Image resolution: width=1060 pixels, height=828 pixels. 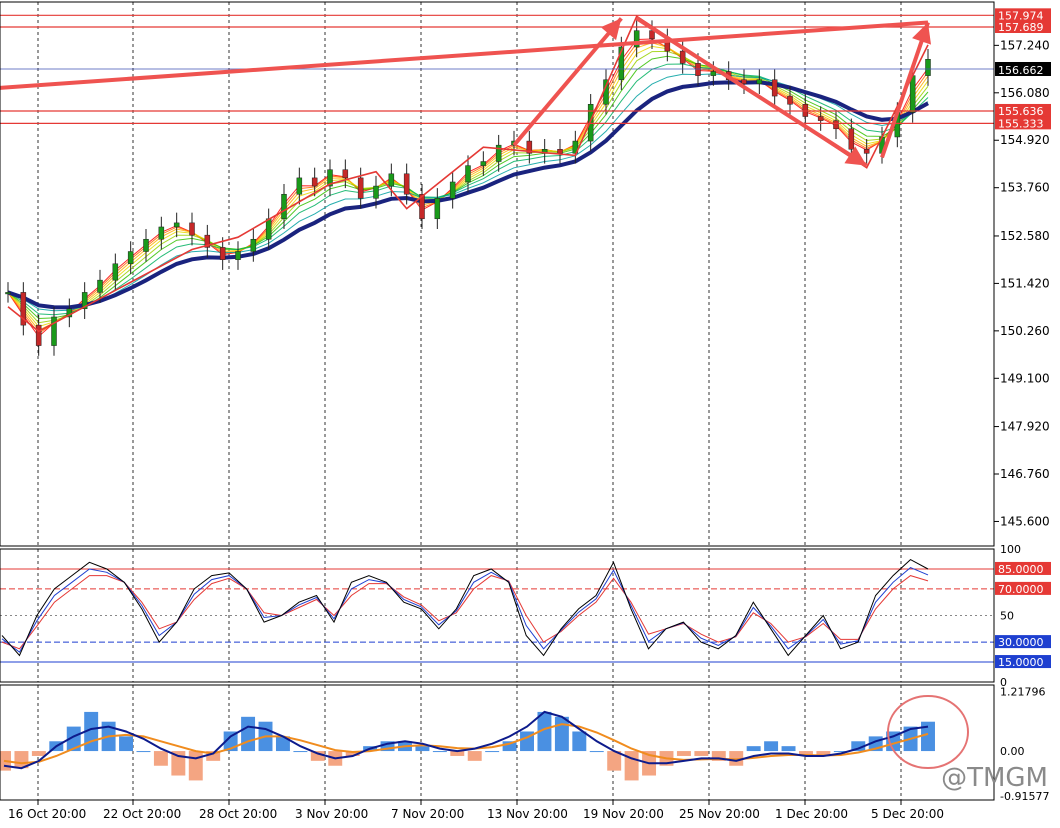 I want to click on macd-pane, so click(x=484, y=738).